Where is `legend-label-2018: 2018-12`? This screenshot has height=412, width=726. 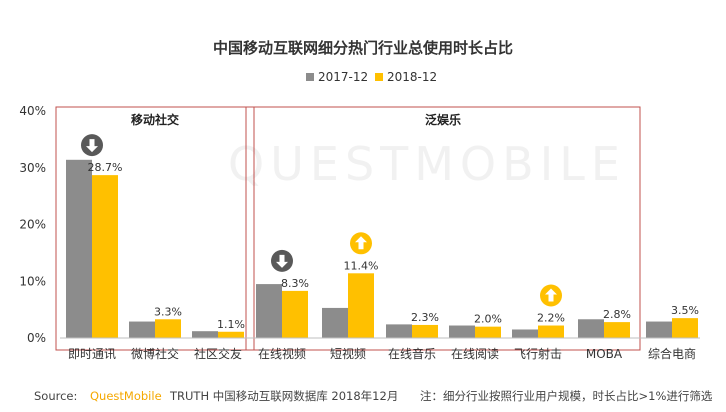 legend-label-2018: 2018-12 is located at coordinates (412, 77).